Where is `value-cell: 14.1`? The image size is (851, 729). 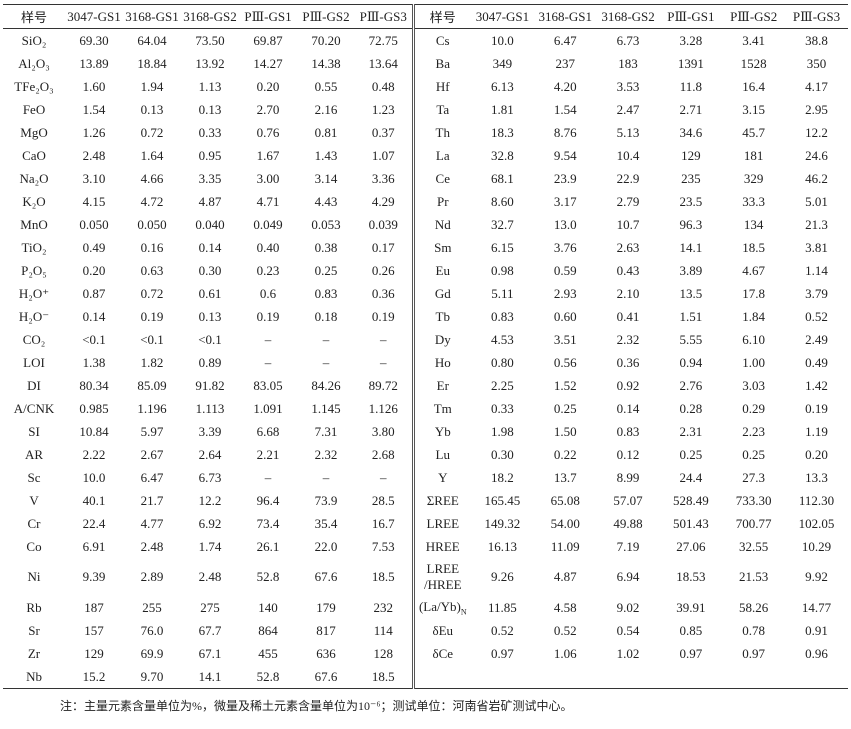
value-cell: 14.1 is located at coordinates (691, 247).